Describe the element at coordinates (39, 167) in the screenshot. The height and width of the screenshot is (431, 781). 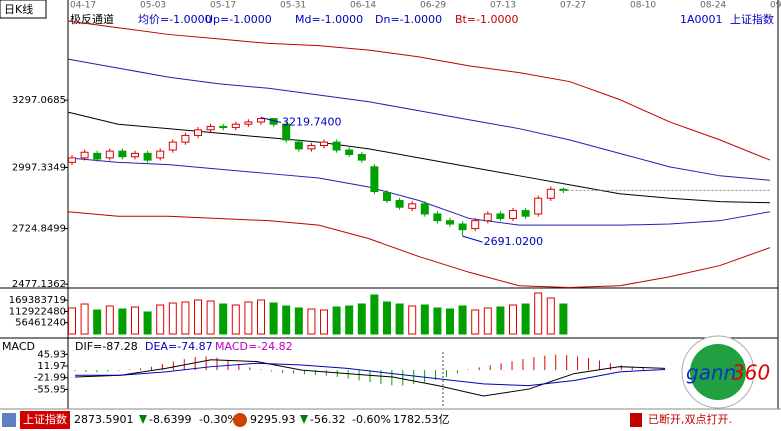
I see `y-tick-label: 2997.3349` at that location.